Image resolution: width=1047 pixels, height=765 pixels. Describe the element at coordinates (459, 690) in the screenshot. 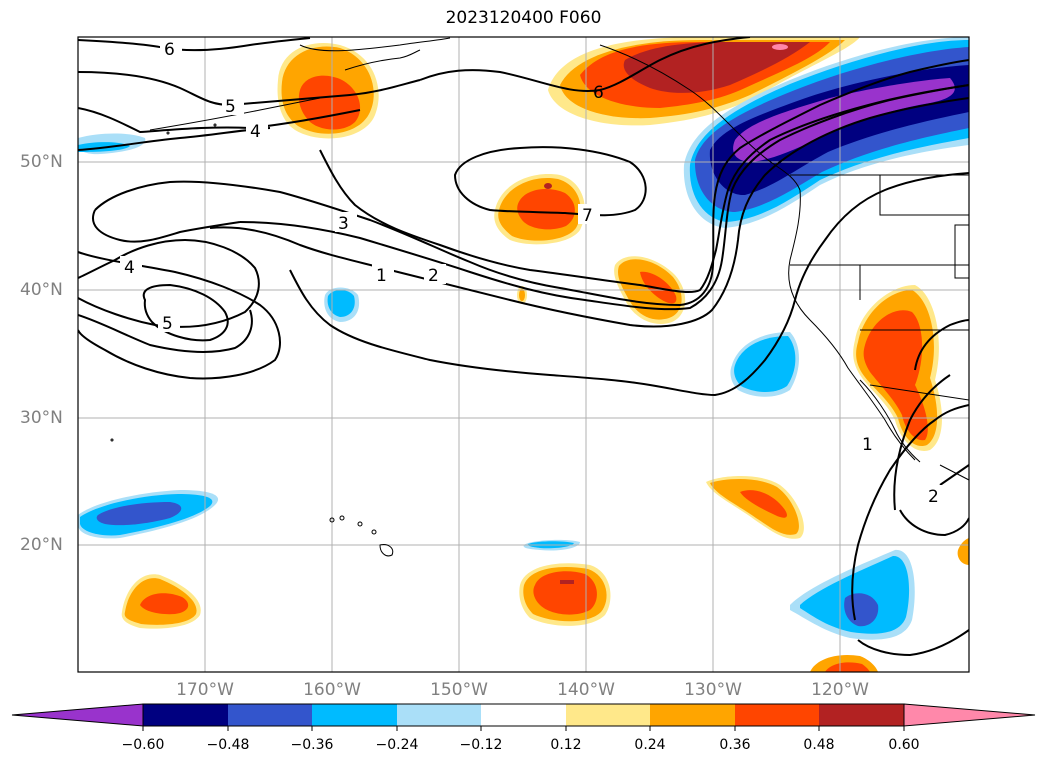

I see `lon-label-150w: 150°W` at that location.